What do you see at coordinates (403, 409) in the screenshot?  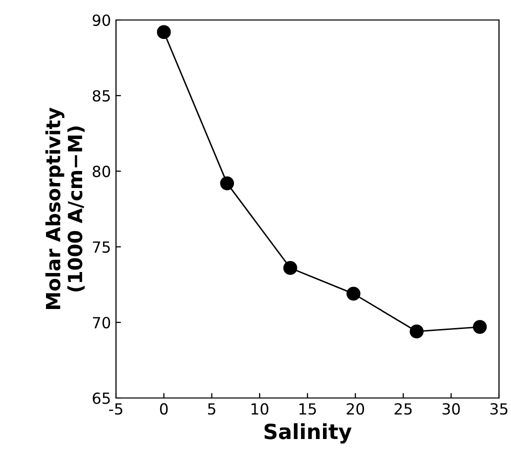 I see `x-tick-label: 25` at bounding box center [403, 409].